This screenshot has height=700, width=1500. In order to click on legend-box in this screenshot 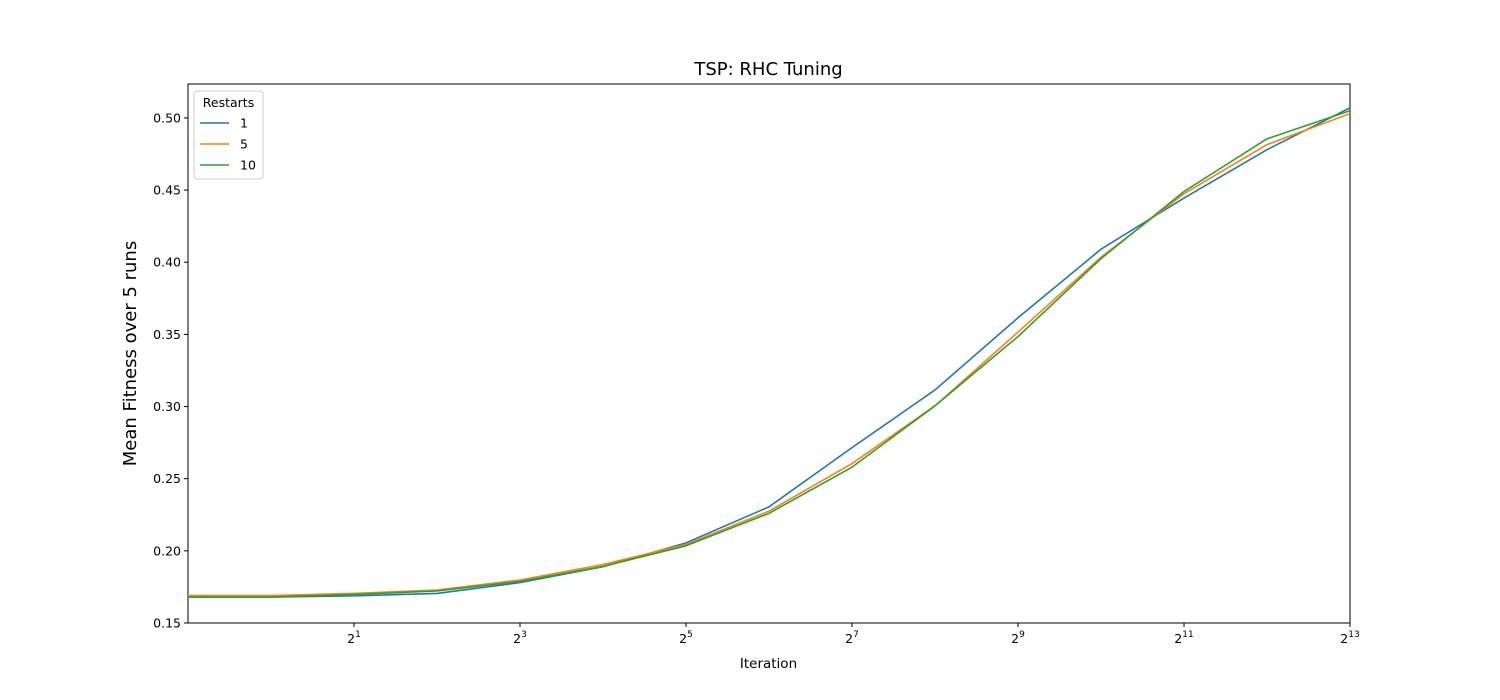, I will do `click(228, 135)`.